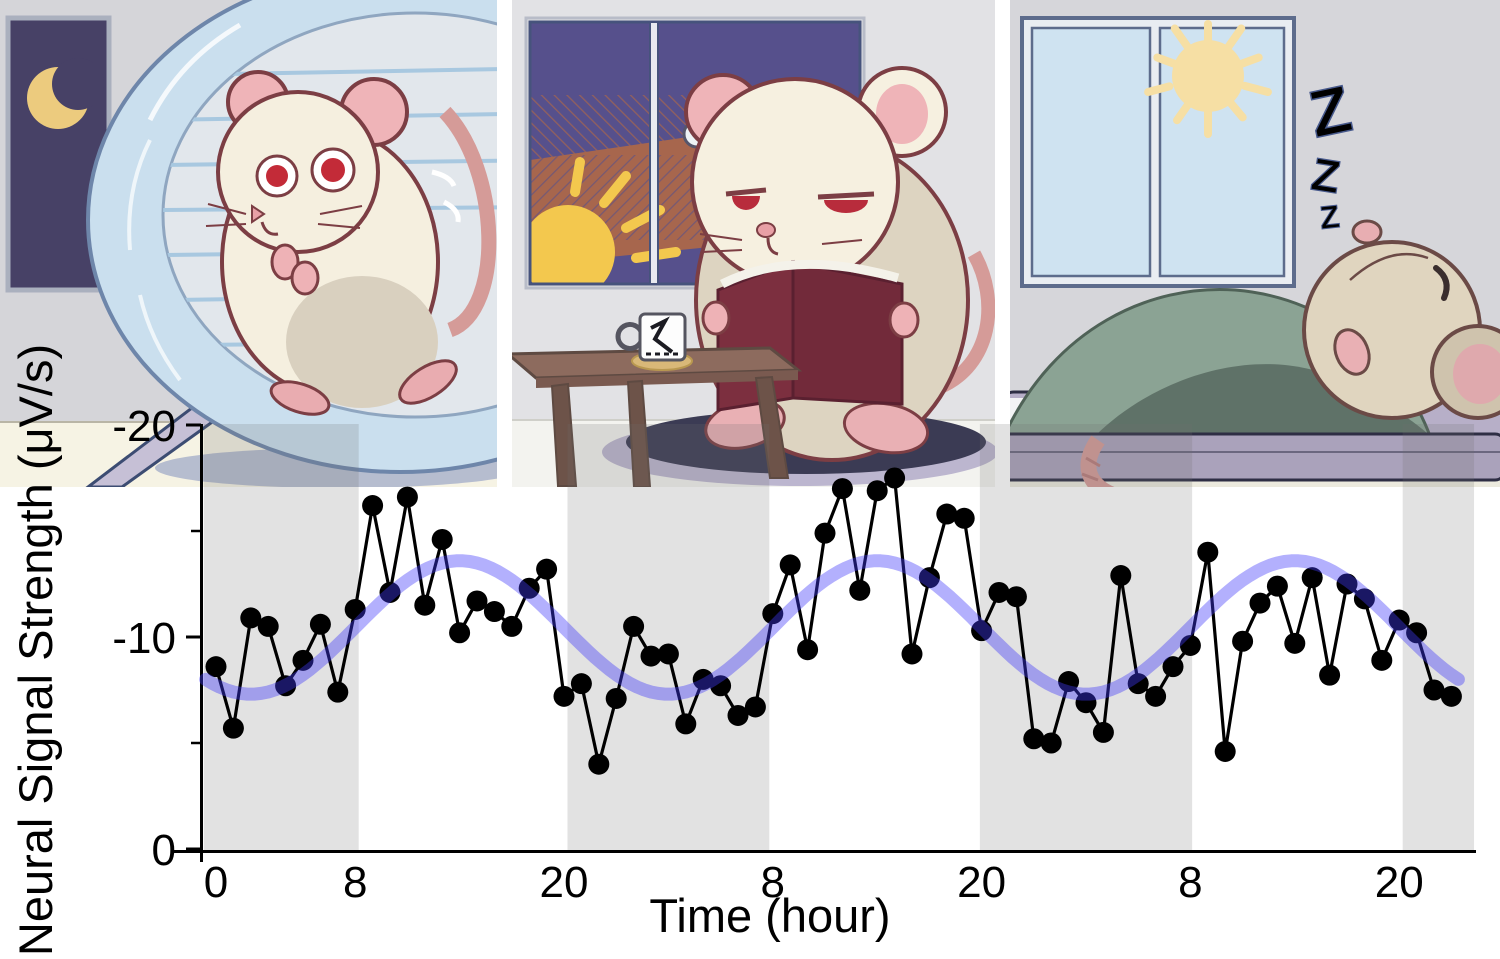  Describe the element at coordinates (795, 182) in the screenshot. I see `mouse-head` at that location.